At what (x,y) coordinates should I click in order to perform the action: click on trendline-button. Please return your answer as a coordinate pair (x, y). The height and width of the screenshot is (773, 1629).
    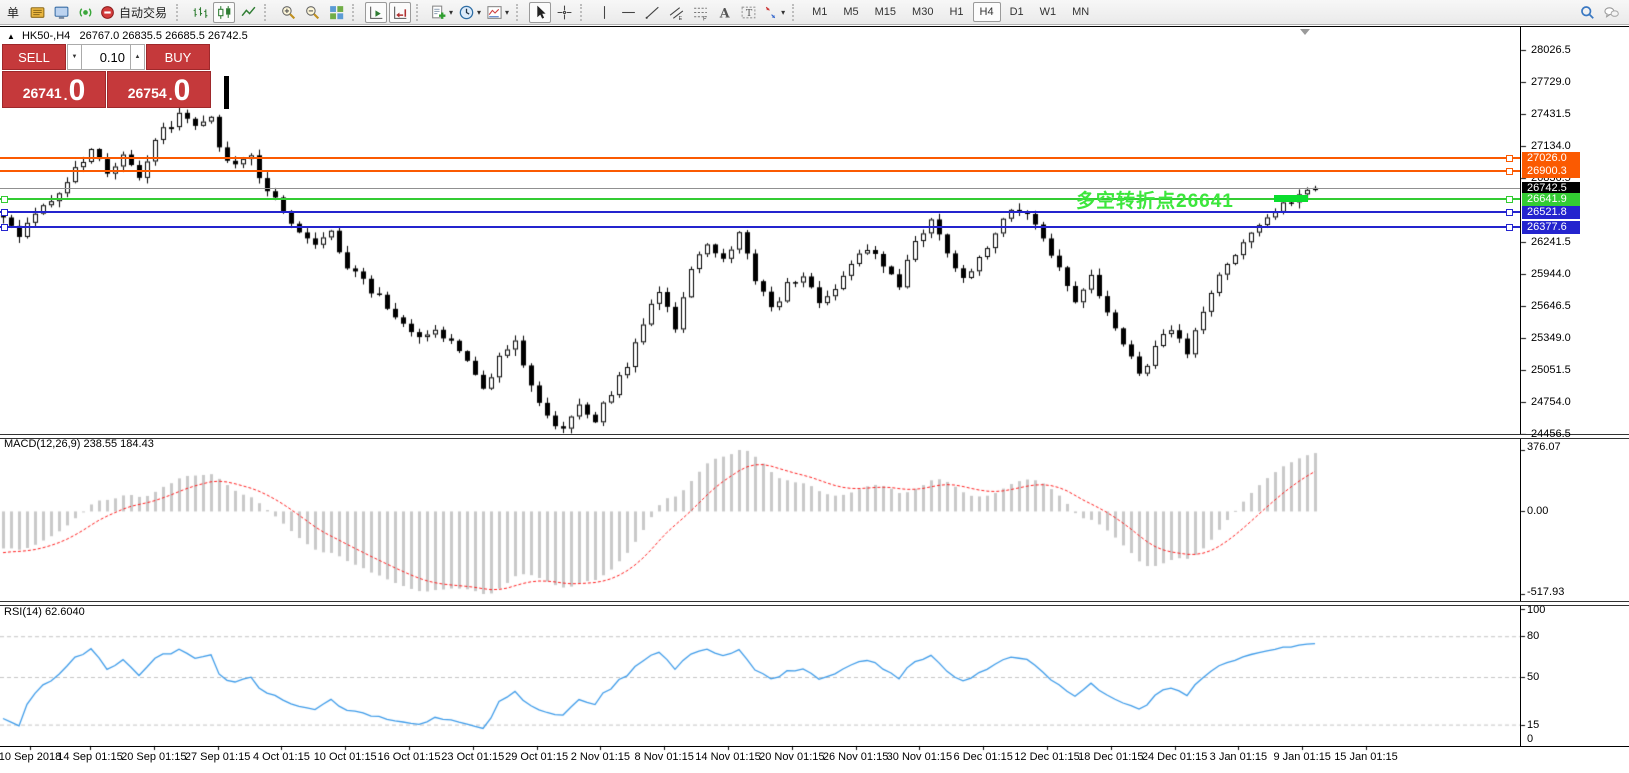
    Looking at the image, I should click on (652, 12).